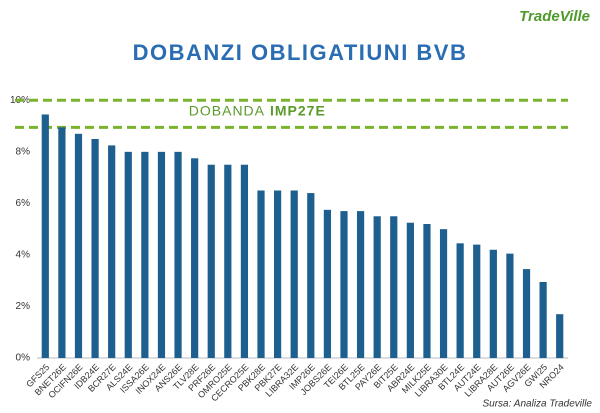 The height and width of the screenshot is (413, 600). I want to click on annotation: DOBANDA, so click(227, 111).